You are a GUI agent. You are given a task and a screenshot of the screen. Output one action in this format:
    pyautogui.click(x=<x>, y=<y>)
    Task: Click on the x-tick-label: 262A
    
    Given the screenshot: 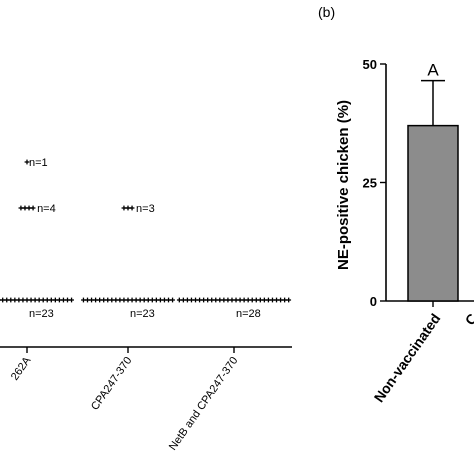 What is the action you would take?
    pyautogui.click(x=21, y=368)
    